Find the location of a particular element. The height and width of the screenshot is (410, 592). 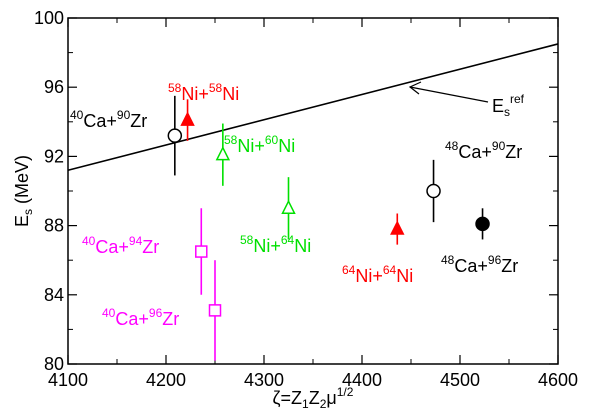

point-label: 48Ca+90Zr is located at coordinates (483, 150).